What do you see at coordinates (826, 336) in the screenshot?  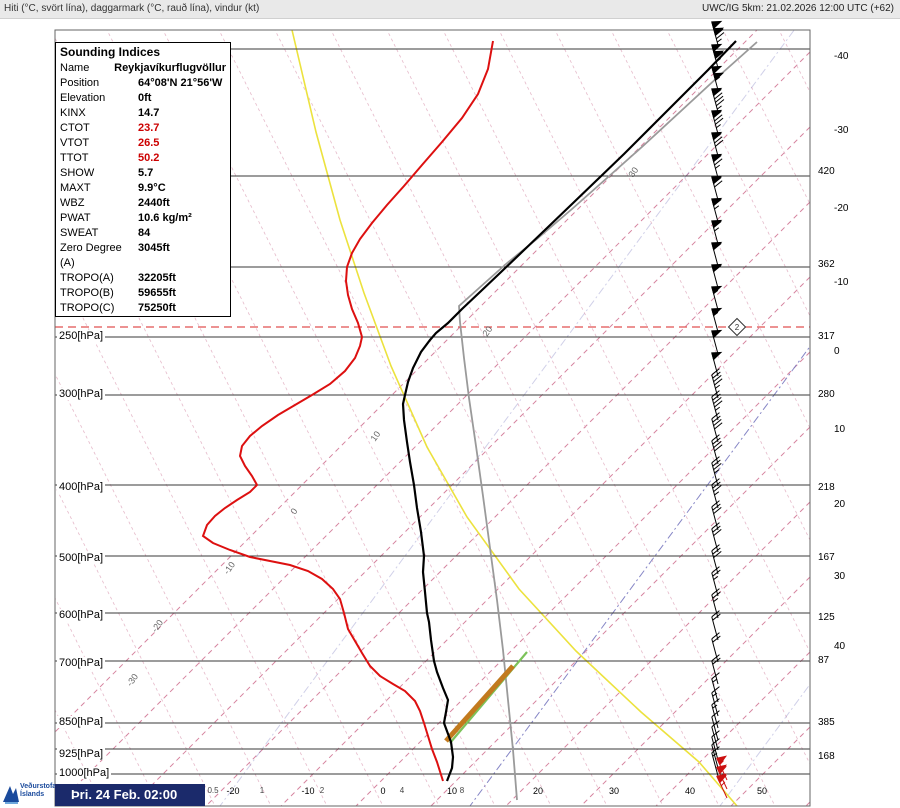 I see `height-label: 317` at bounding box center [826, 336].